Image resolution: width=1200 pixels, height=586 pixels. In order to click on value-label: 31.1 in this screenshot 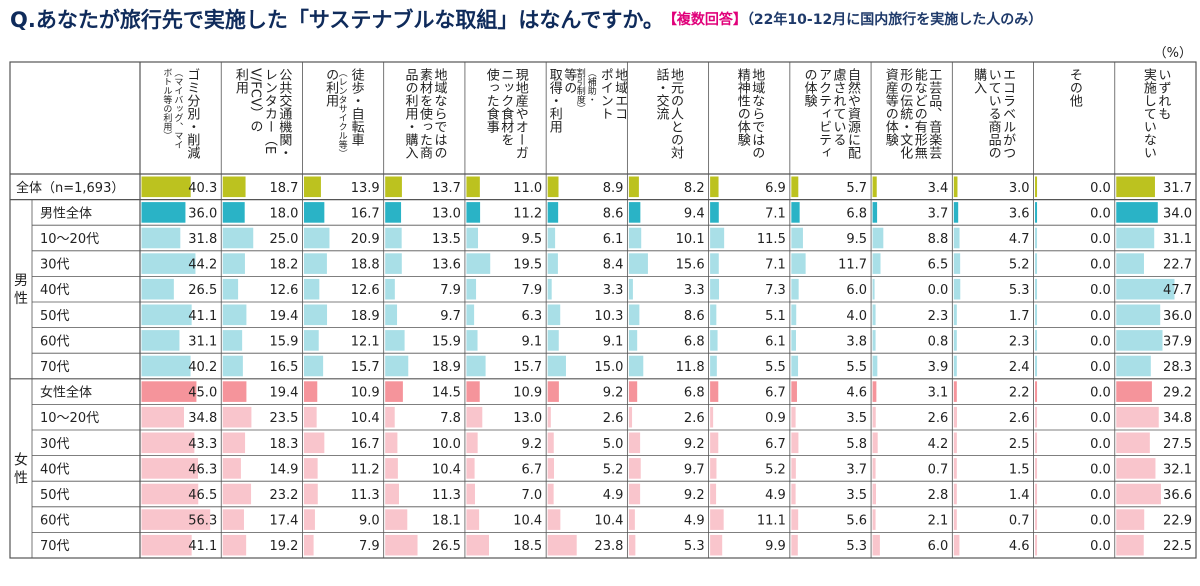, I will do `click(202, 341)`.